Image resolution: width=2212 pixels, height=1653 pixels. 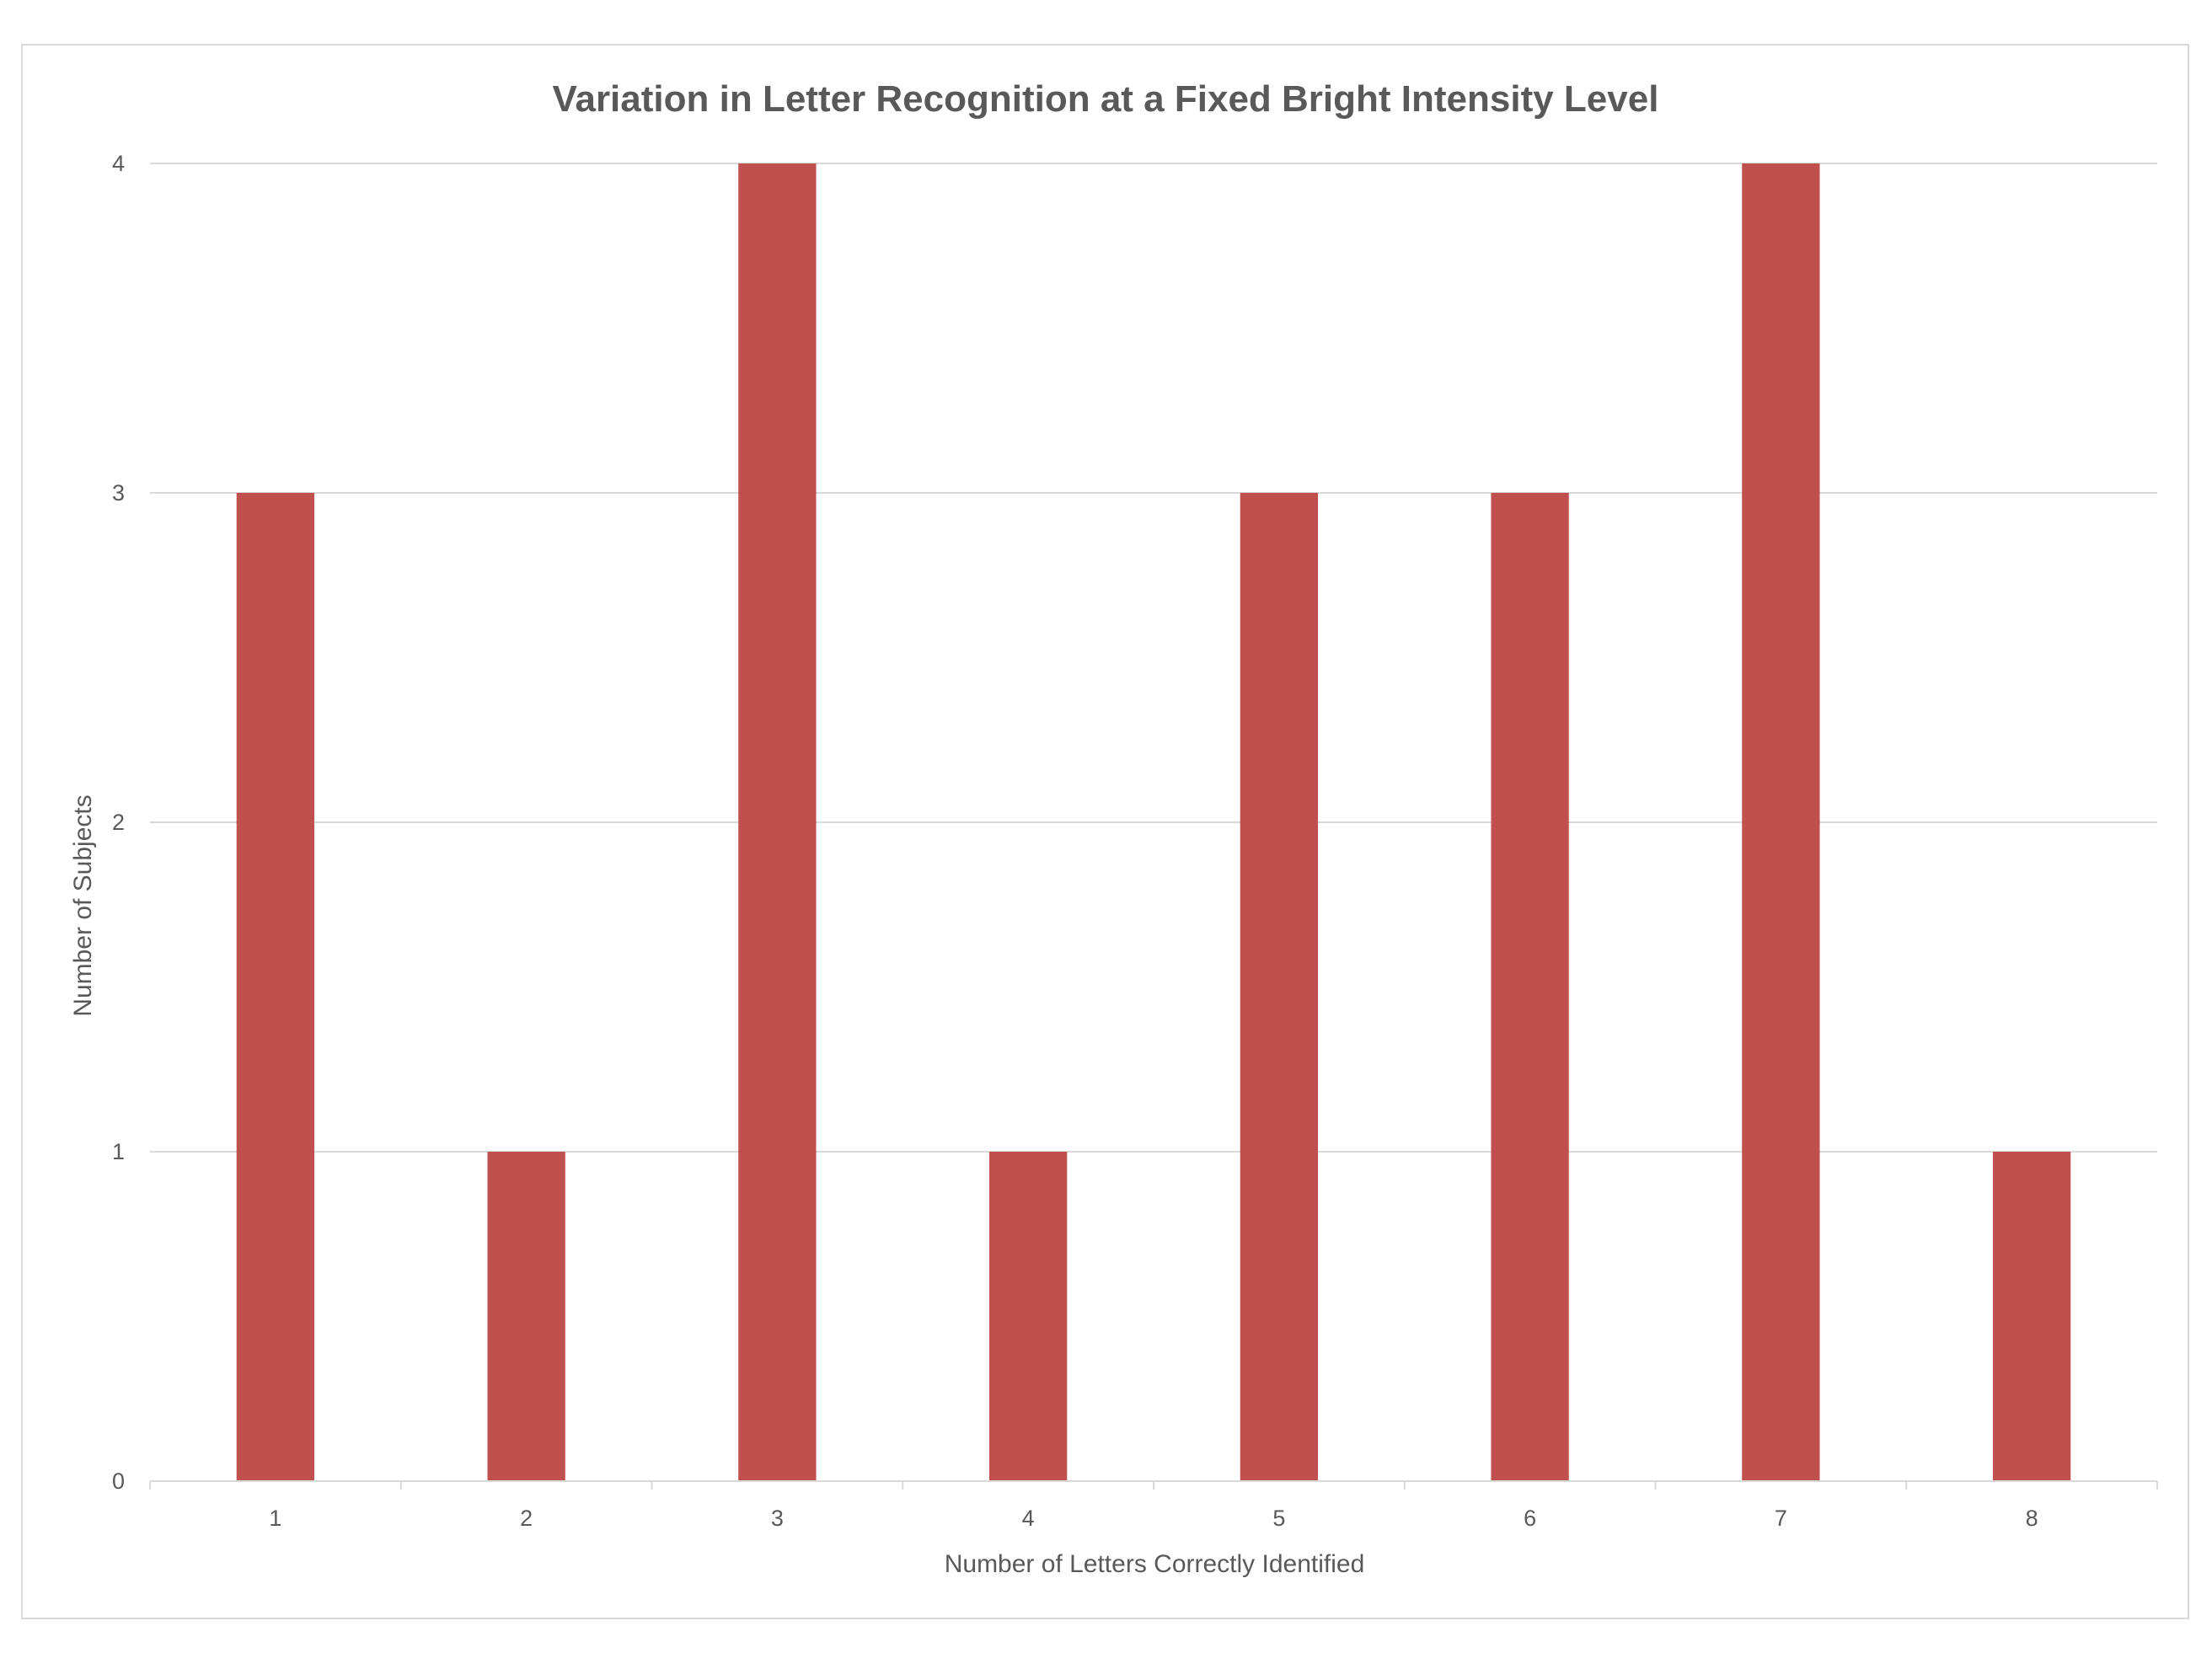 I want to click on y-axis-ticks: 0 1 2 3 4, so click(x=118, y=822).